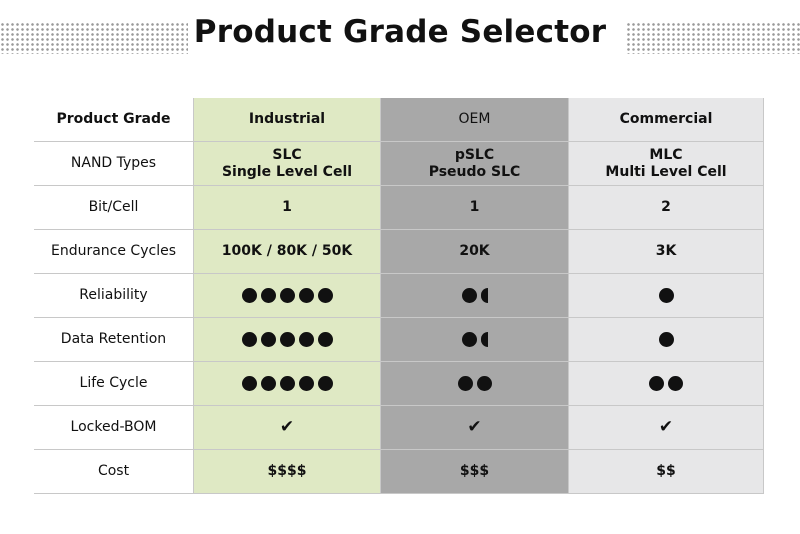 Image resolution: width=800 pixels, height=534 pixels. What do you see at coordinates (287, 154) in the screenshot?
I see `nand-industrial-type: SLC` at bounding box center [287, 154].